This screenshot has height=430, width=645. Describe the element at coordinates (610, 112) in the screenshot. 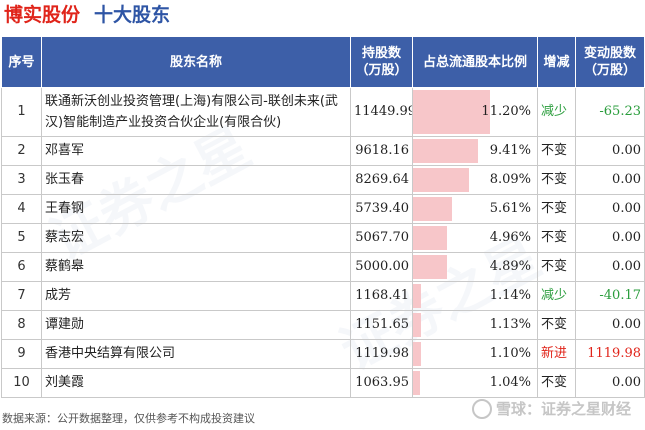

I see `share-change: -65.23` at that location.